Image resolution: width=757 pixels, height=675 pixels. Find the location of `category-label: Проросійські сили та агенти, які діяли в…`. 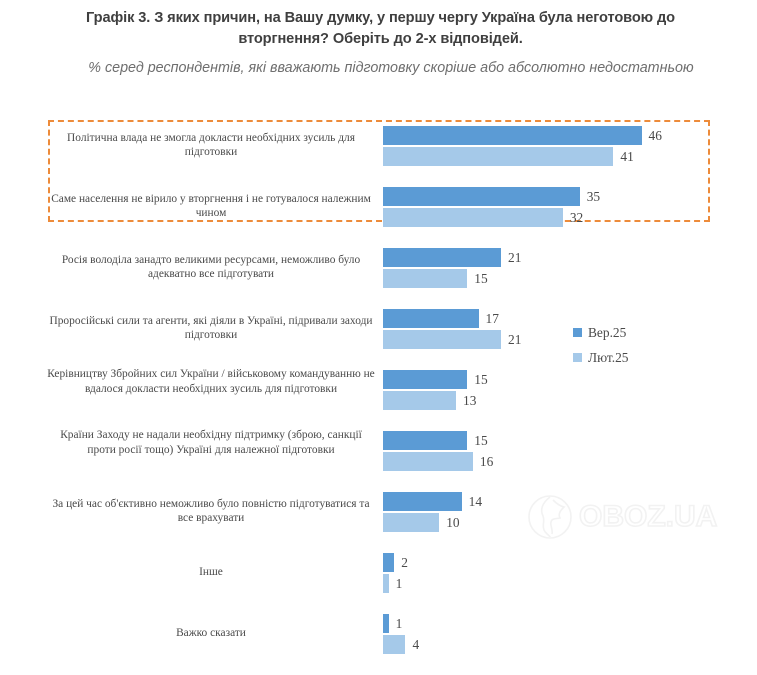

category-label: Проросійські сили та агенти, які діяли в… is located at coordinates (211, 328).